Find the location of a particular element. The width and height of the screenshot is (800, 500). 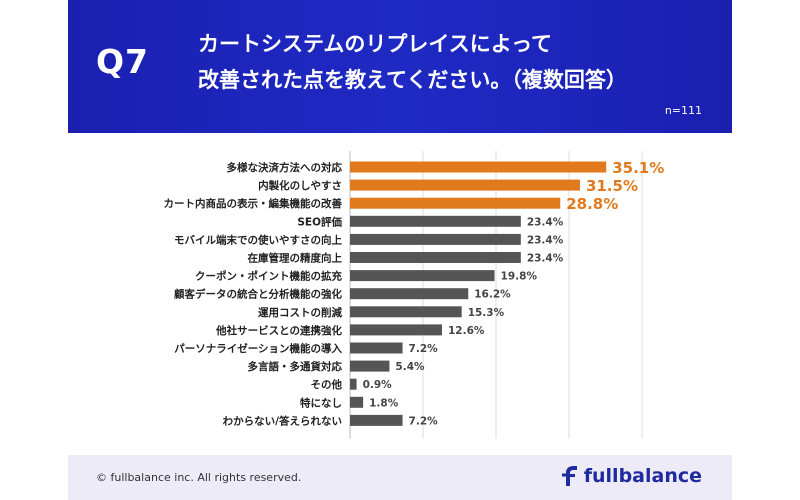

sample-size: n=111 is located at coordinates (683, 110).